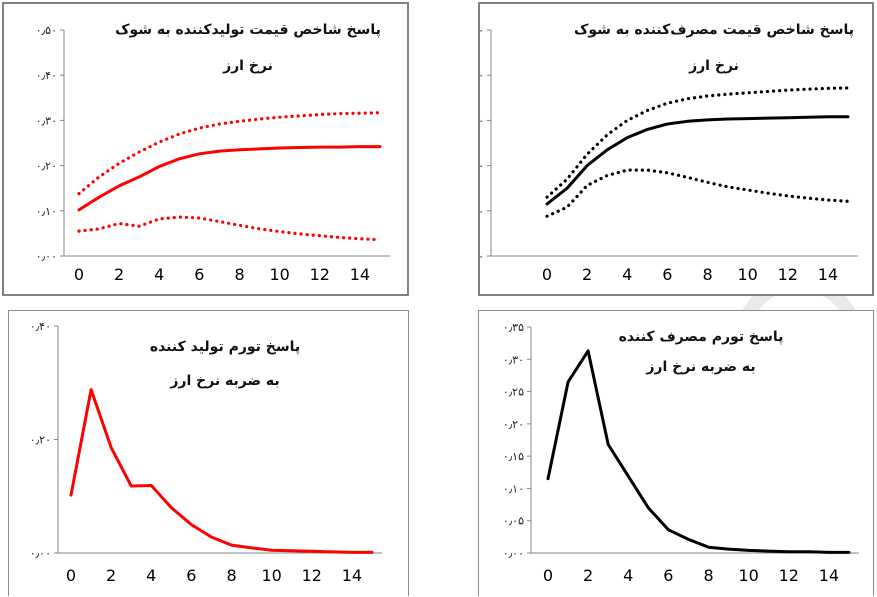 The height and width of the screenshot is (597, 877). What do you see at coordinates (513, 456) in the screenshot?
I see `y-tick-label: ۰٫۱۵` at bounding box center [513, 456].